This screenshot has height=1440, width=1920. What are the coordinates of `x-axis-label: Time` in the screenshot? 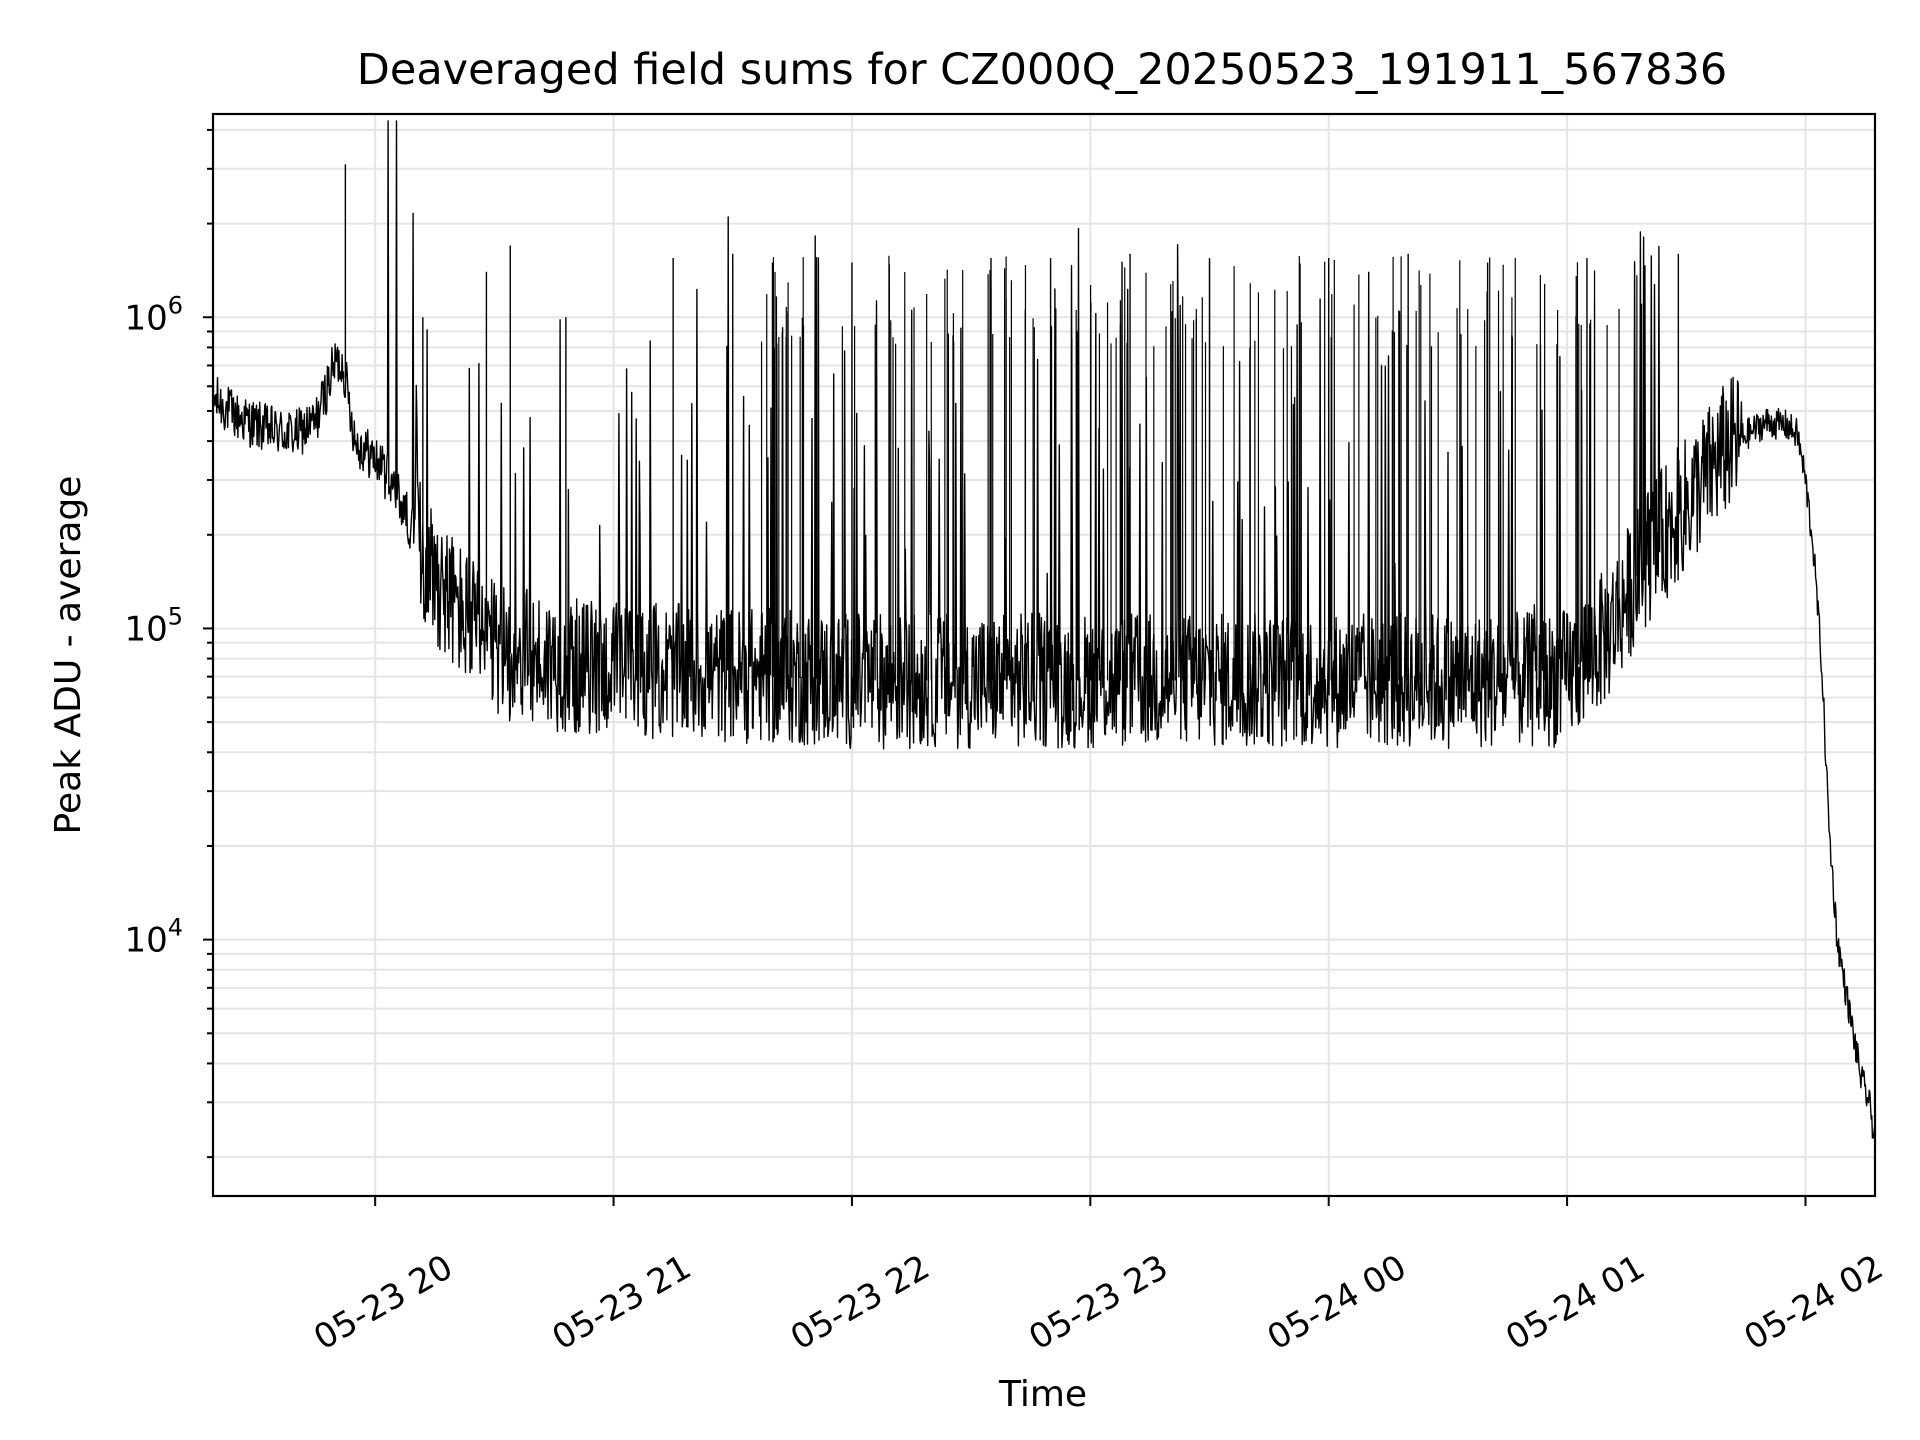 It's located at (1042, 1394).